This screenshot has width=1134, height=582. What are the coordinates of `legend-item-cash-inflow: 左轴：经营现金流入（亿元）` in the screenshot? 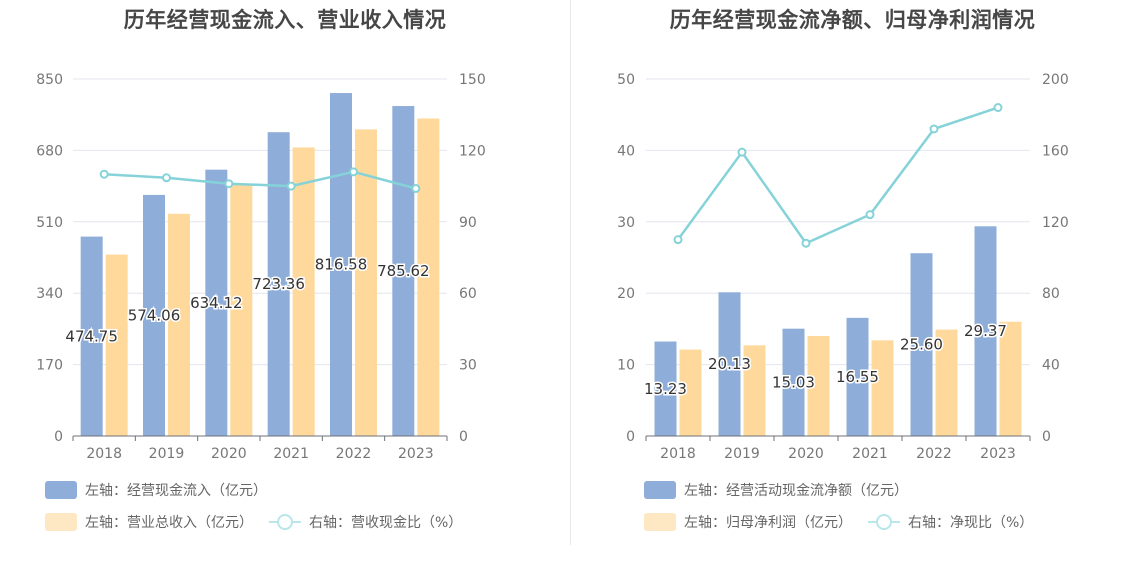 It's located at (156, 490).